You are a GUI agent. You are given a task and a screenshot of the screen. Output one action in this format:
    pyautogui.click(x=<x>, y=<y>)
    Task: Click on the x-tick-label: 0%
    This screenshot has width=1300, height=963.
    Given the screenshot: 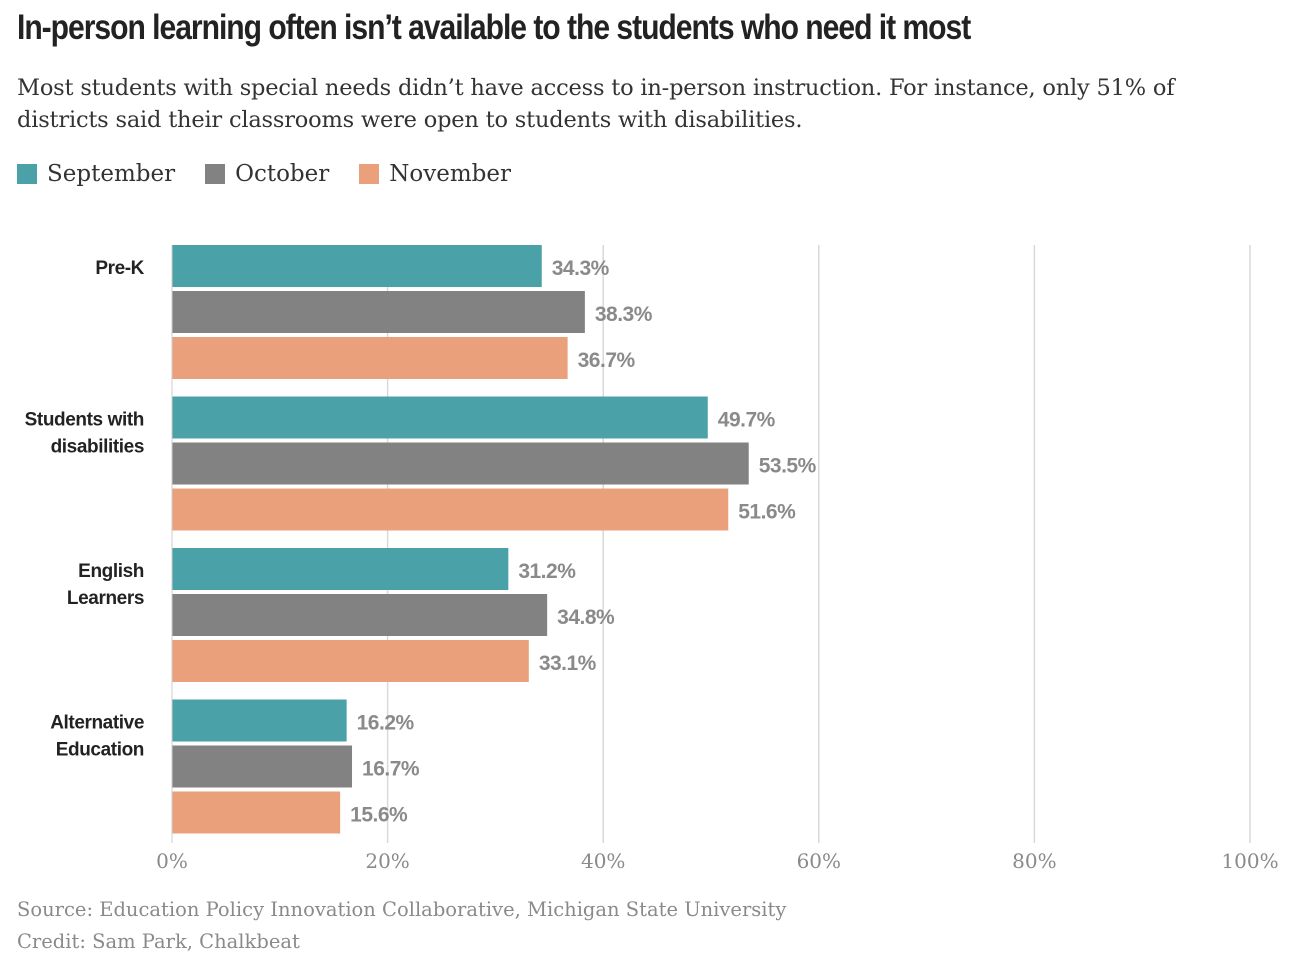 What is the action you would take?
    pyautogui.click(x=172, y=861)
    